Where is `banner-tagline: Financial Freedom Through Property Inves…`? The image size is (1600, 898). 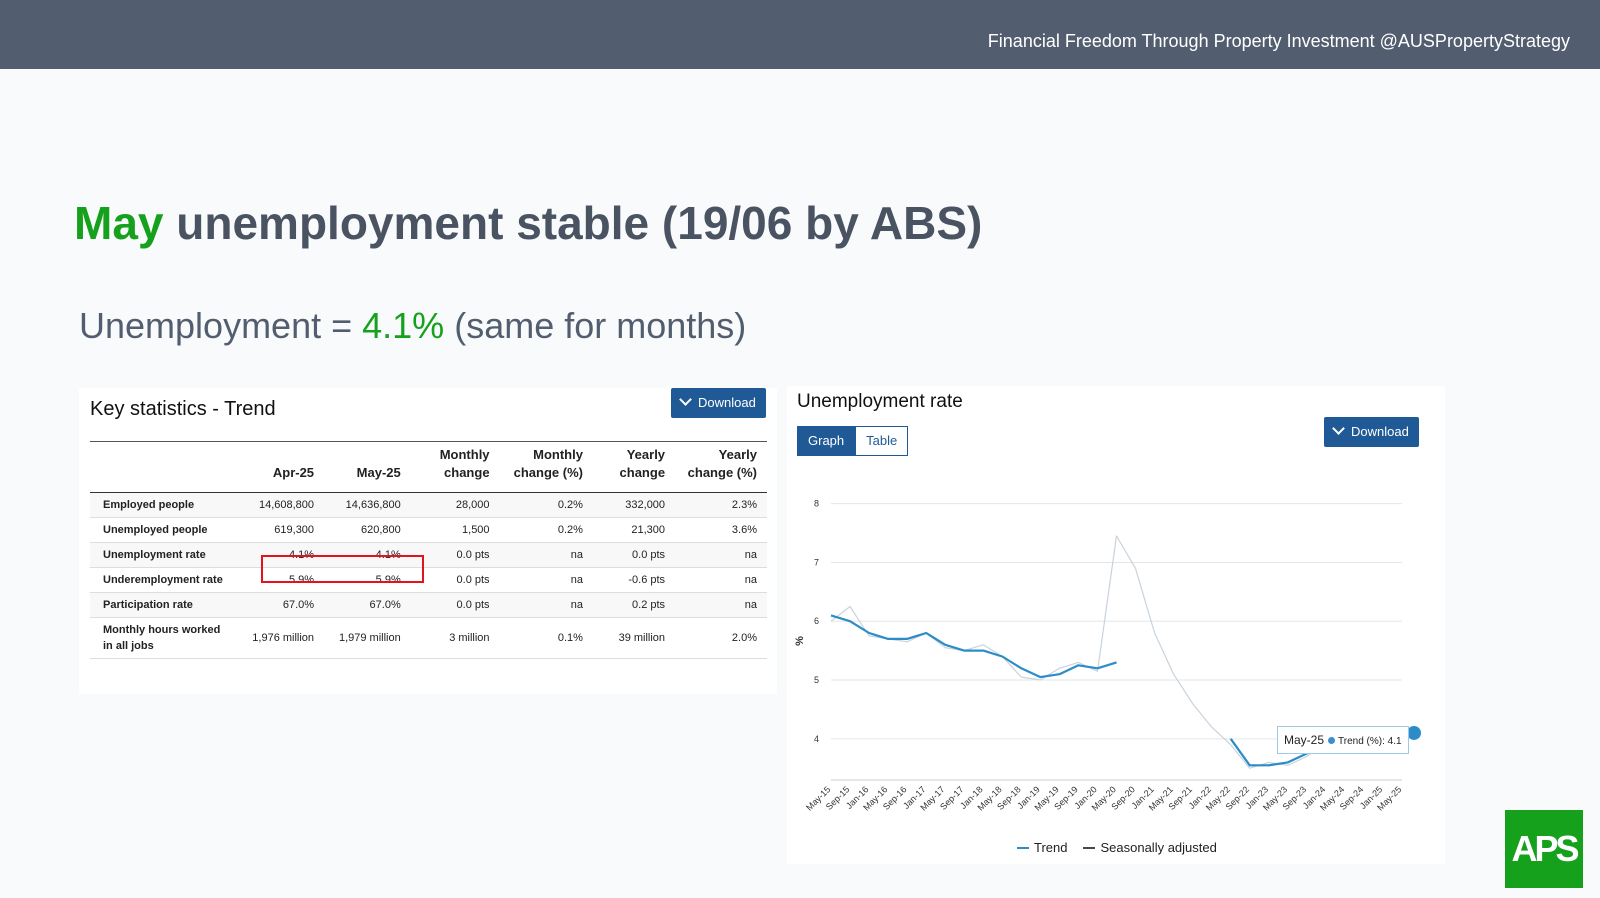
banner-tagline: Financial Freedom Through Property Inves… is located at coordinates (1278, 41).